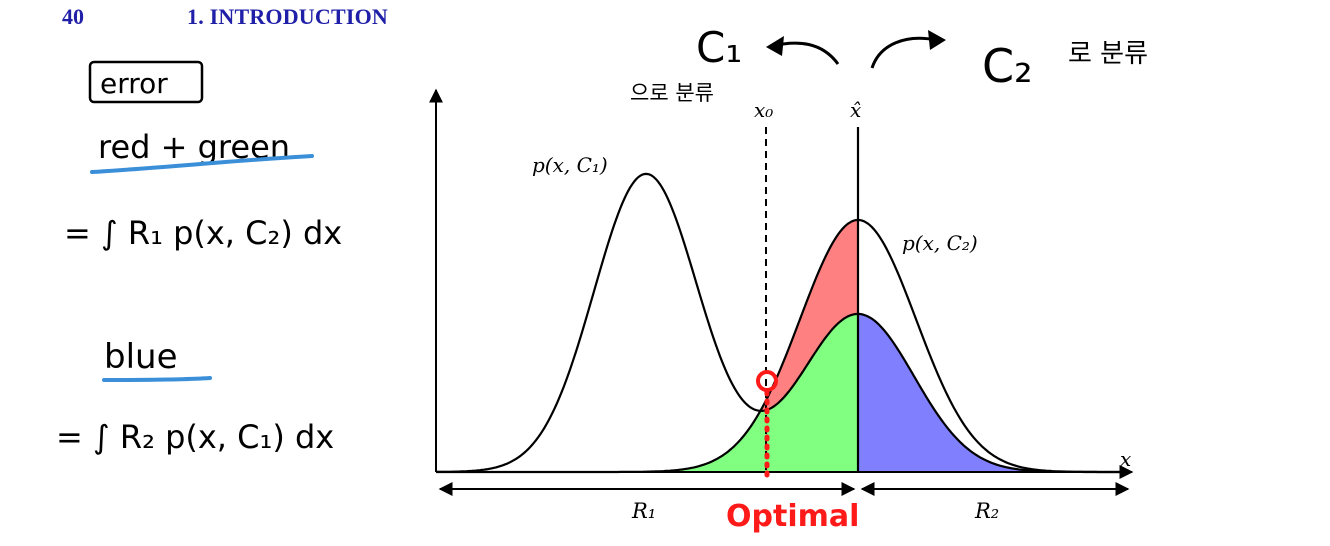  I want to click on c1-annotation: C₁, so click(719, 47).